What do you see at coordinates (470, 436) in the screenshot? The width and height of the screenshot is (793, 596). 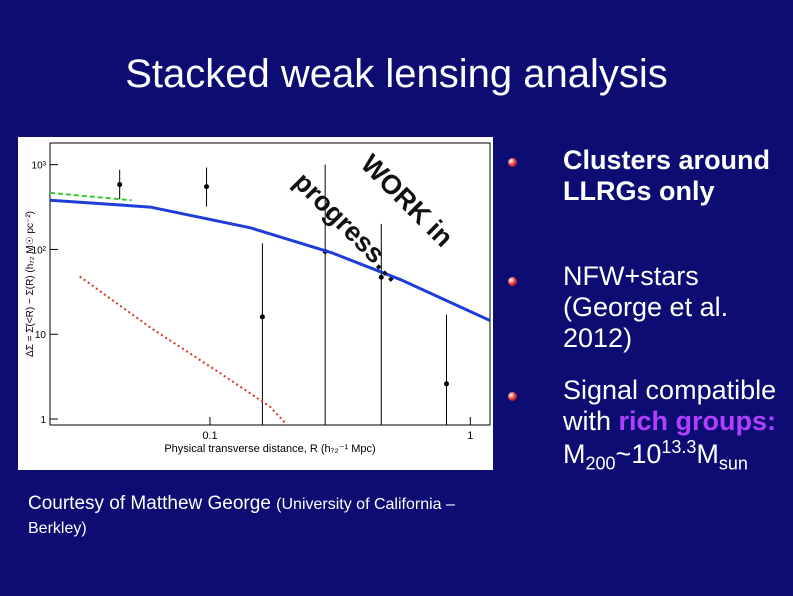 I see `x-tick-label: 1` at bounding box center [470, 436].